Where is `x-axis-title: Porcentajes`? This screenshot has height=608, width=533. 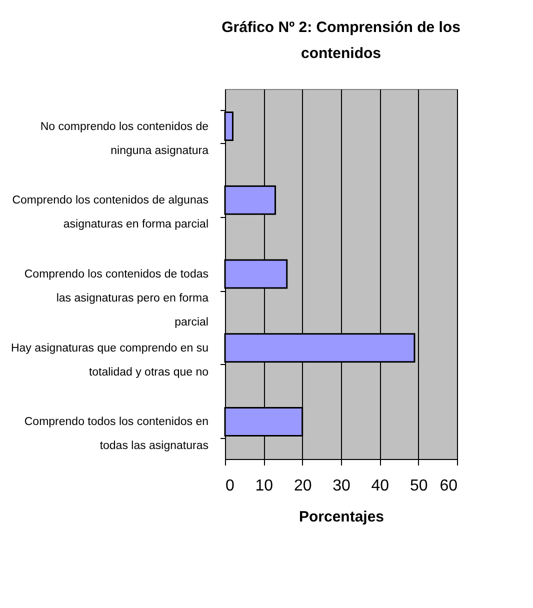 x-axis-title: Porcentajes is located at coordinates (341, 517).